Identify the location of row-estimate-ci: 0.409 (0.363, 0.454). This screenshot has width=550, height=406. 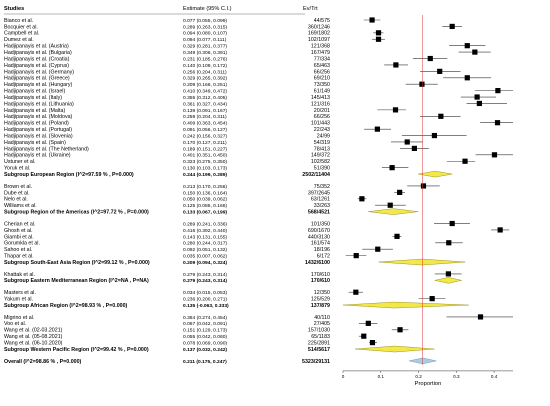
(205, 124).